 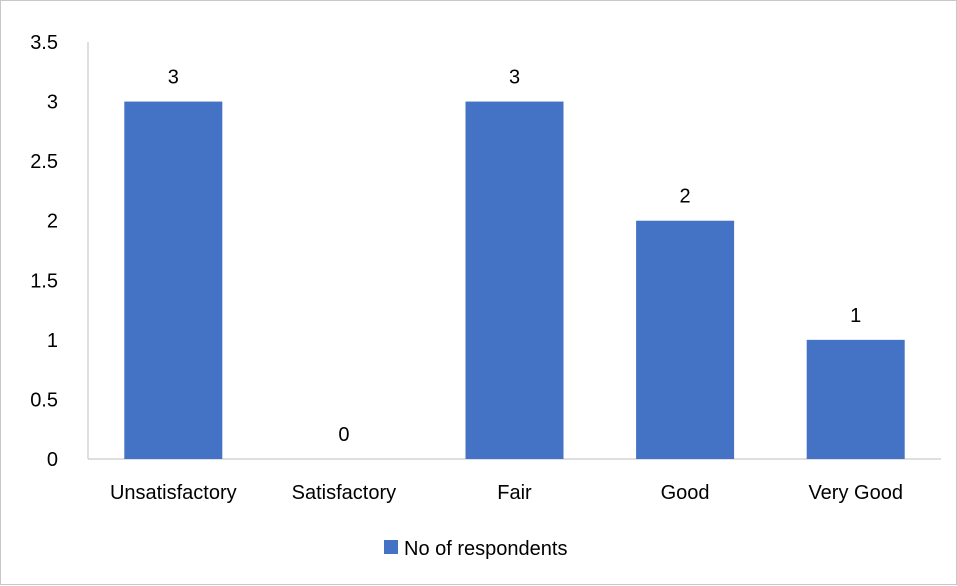 What do you see at coordinates (44, 162) in the screenshot?
I see `y-tick-label: 2.5` at bounding box center [44, 162].